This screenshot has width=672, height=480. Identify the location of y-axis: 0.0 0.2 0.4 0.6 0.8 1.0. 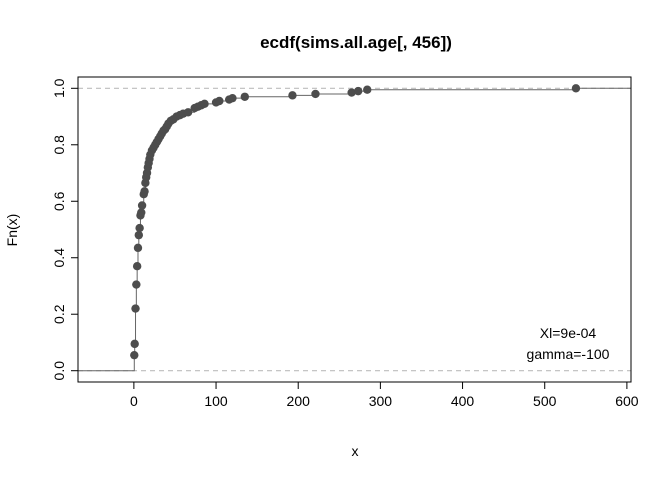
(65, 229).